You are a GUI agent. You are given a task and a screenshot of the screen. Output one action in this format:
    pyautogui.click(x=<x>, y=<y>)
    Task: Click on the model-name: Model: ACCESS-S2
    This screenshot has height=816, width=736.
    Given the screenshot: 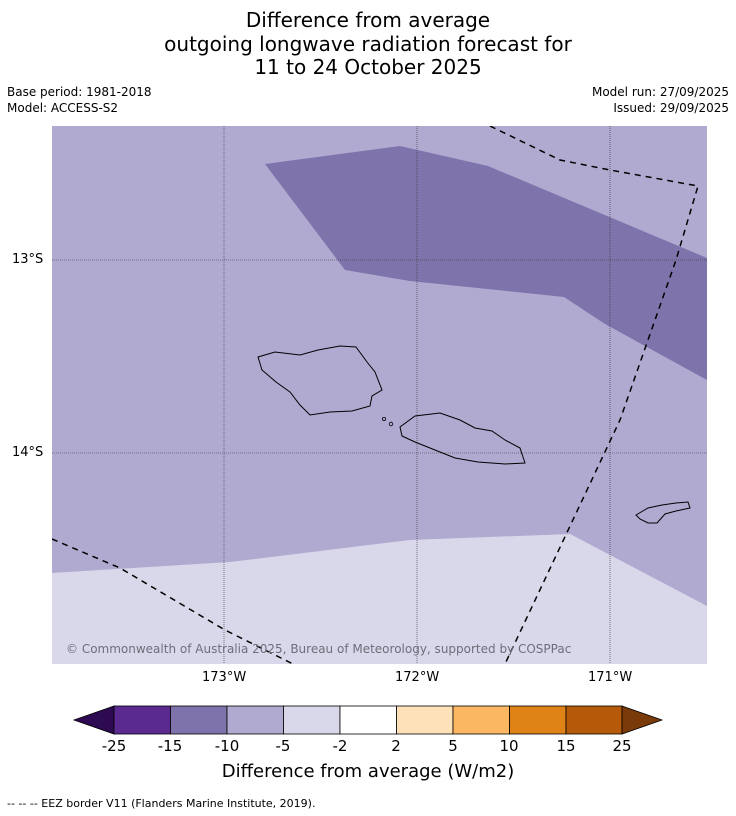 What is the action you would take?
    pyautogui.click(x=63, y=108)
    